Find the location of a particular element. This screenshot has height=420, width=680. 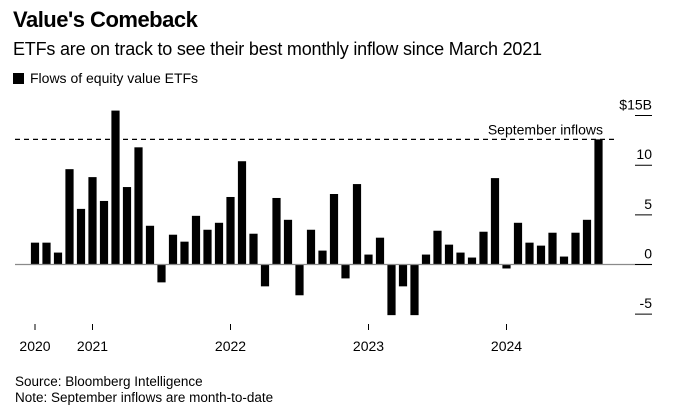

source-note: Source: Bloomberg Intelligence is located at coordinates (109, 381).